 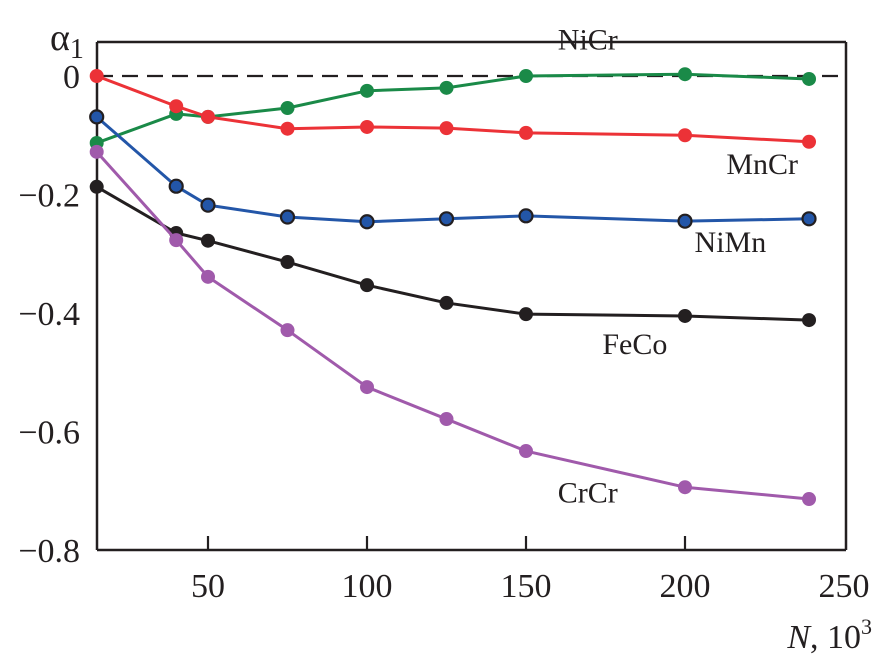 What do you see at coordinates (49, 551) in the screenshot?
I see `y-tick-label: −0.8` at bounding box center [49, 551].